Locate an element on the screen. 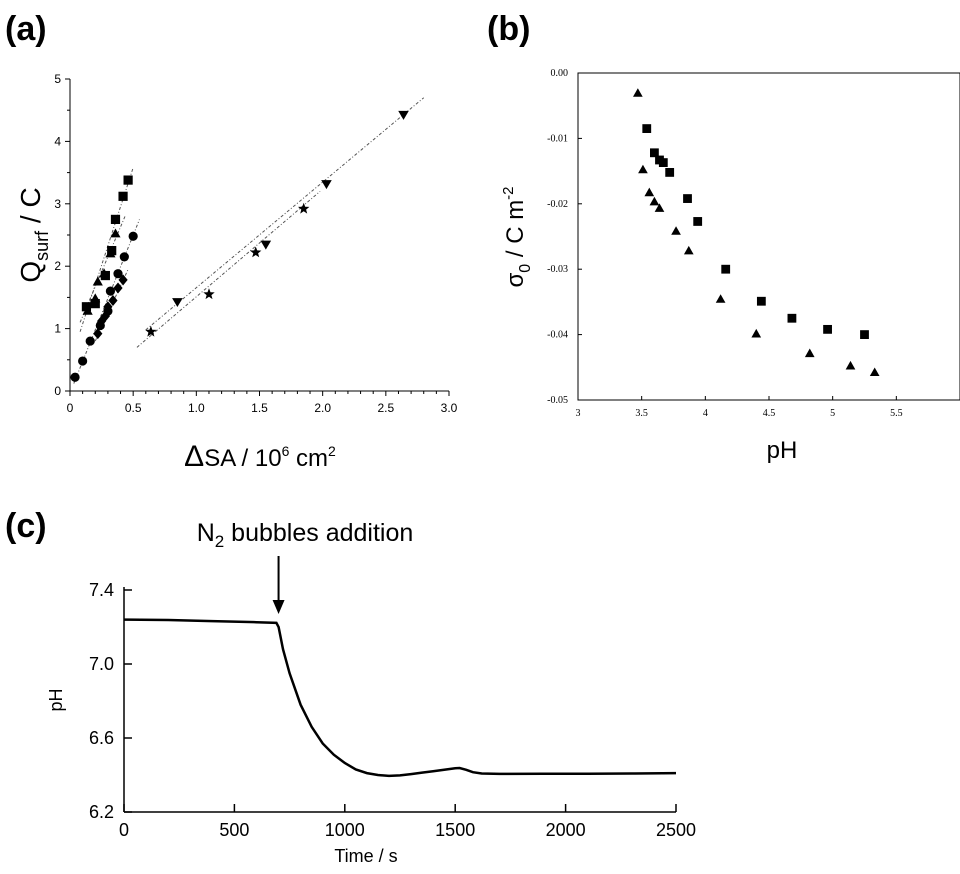  chart-a-x-tick-label: 3.0 is located at coordinates (449, 408).